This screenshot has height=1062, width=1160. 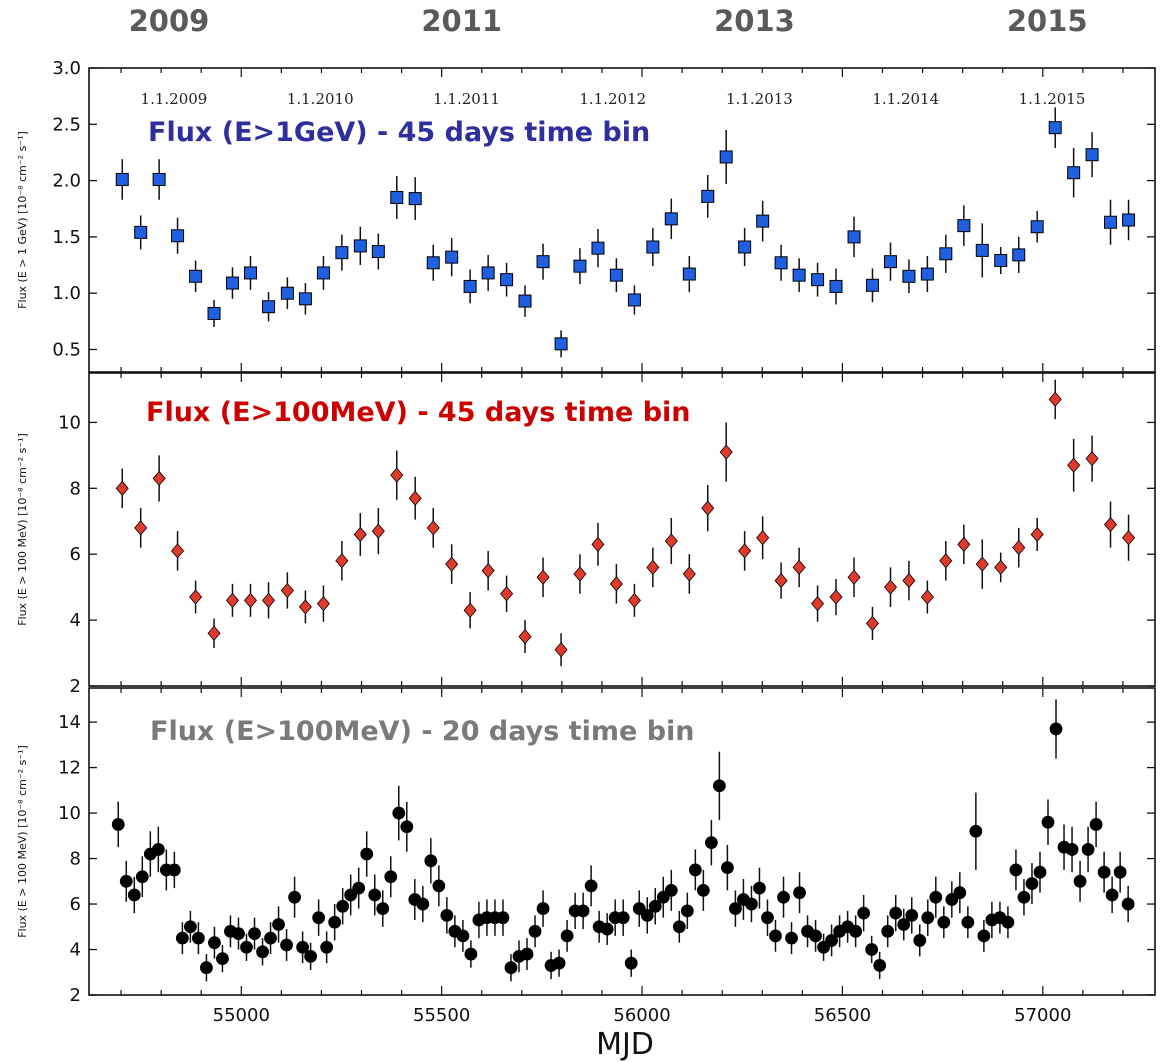 I want to click on date-label: 1.1.2014, so click(x=905, y=99).